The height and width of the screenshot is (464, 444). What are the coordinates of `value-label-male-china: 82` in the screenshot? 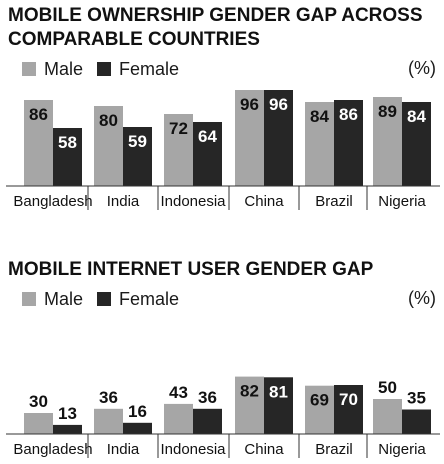 It's located at (249, 391).